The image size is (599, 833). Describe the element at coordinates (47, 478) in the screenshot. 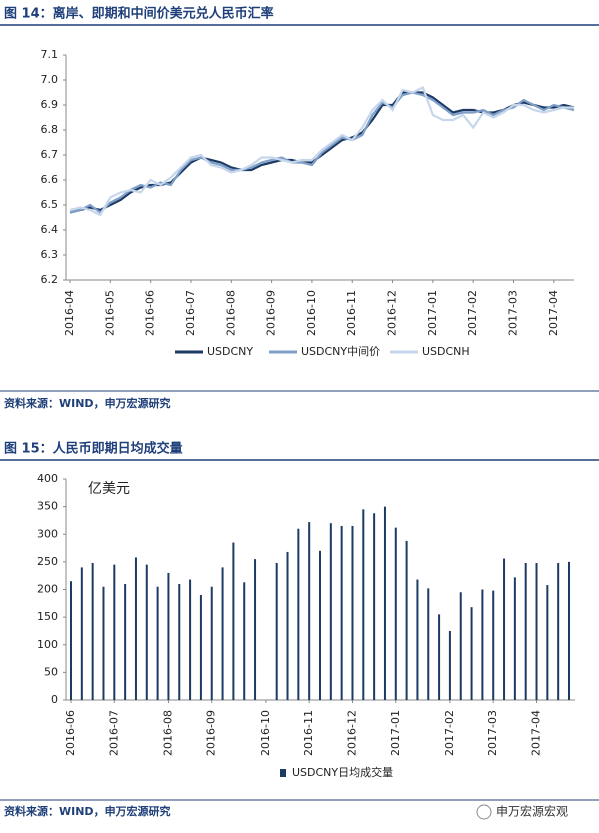

I see `y-tick-label: 400` at that location.